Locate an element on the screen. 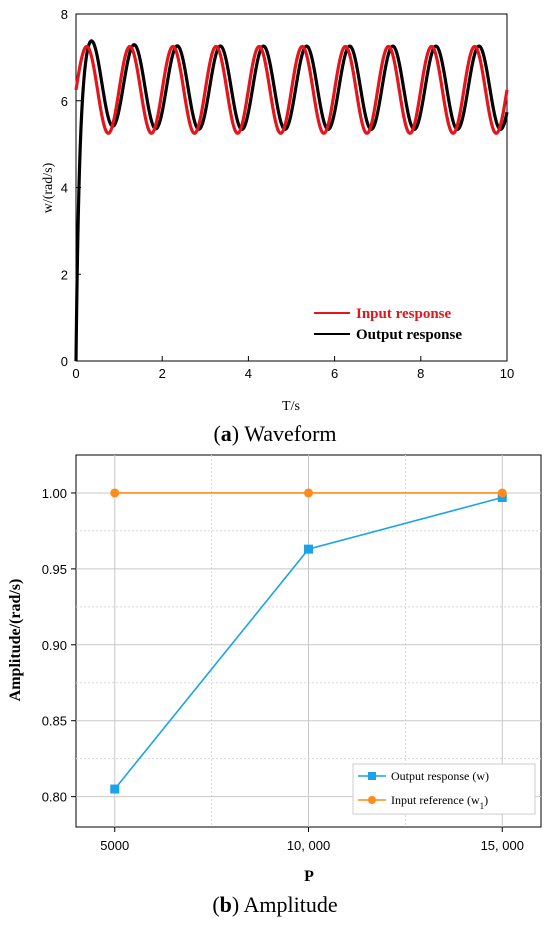  legend-square-marker is located at coordinates (372, 776).